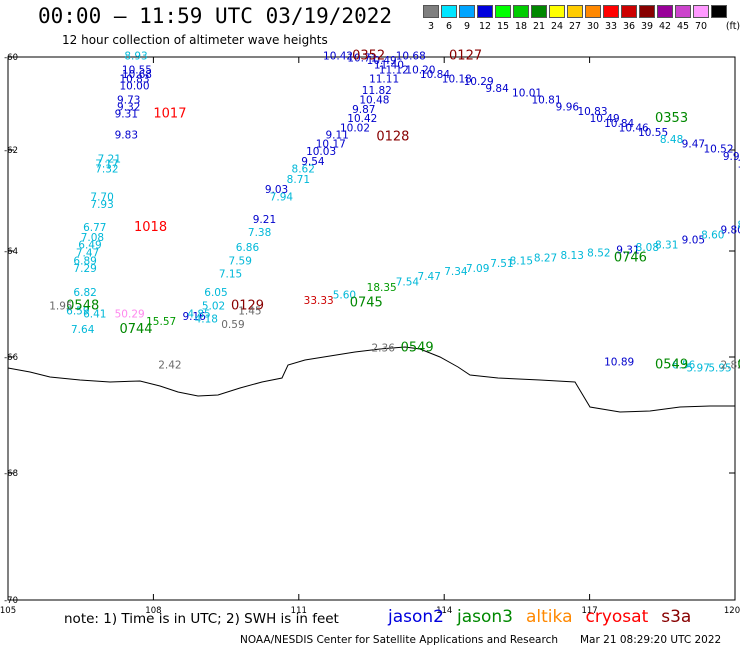  Describe the element at coordinates (169, 366) in the screenshot. I see `wave-height-value: 2.42` at that location.